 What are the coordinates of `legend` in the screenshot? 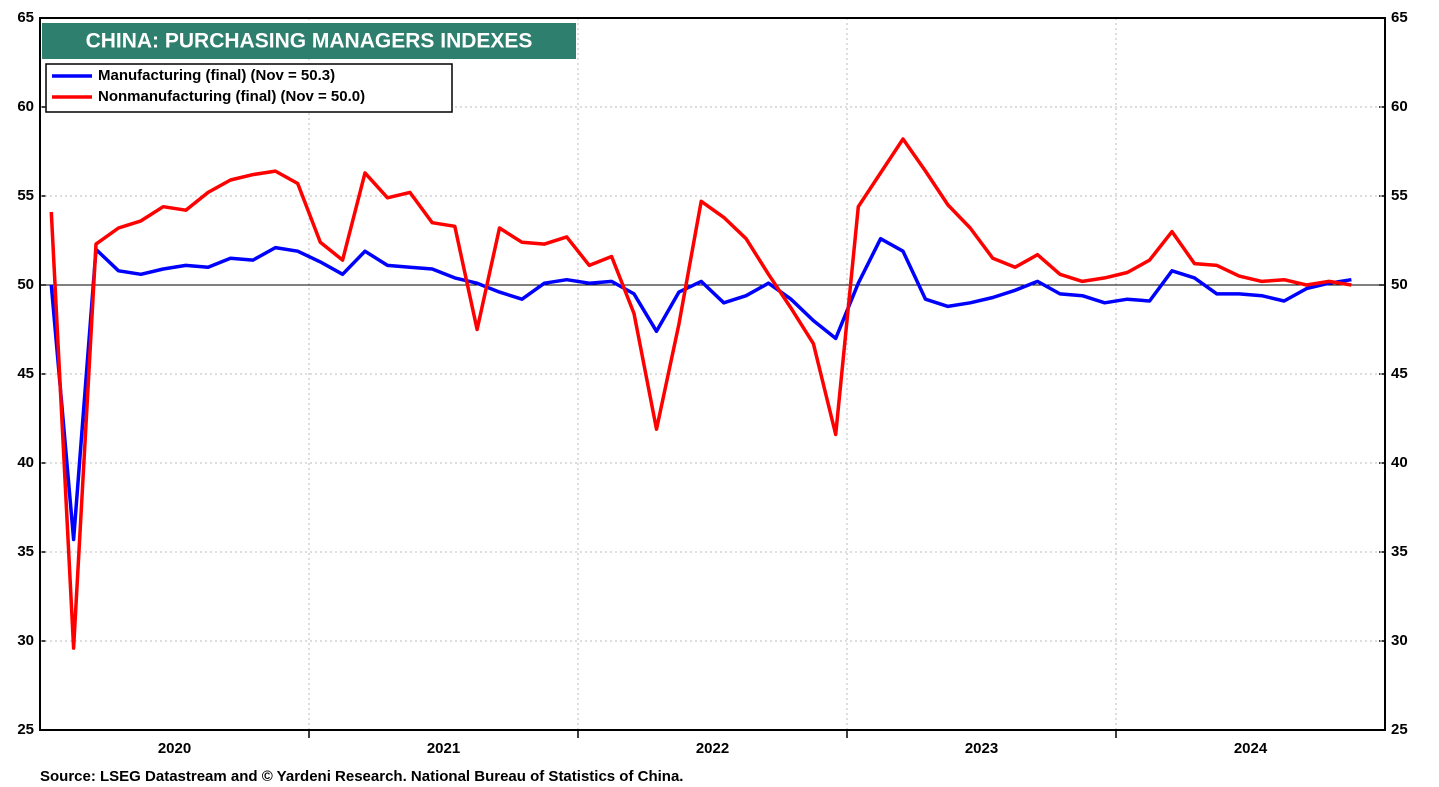 It's located at (249, 88).